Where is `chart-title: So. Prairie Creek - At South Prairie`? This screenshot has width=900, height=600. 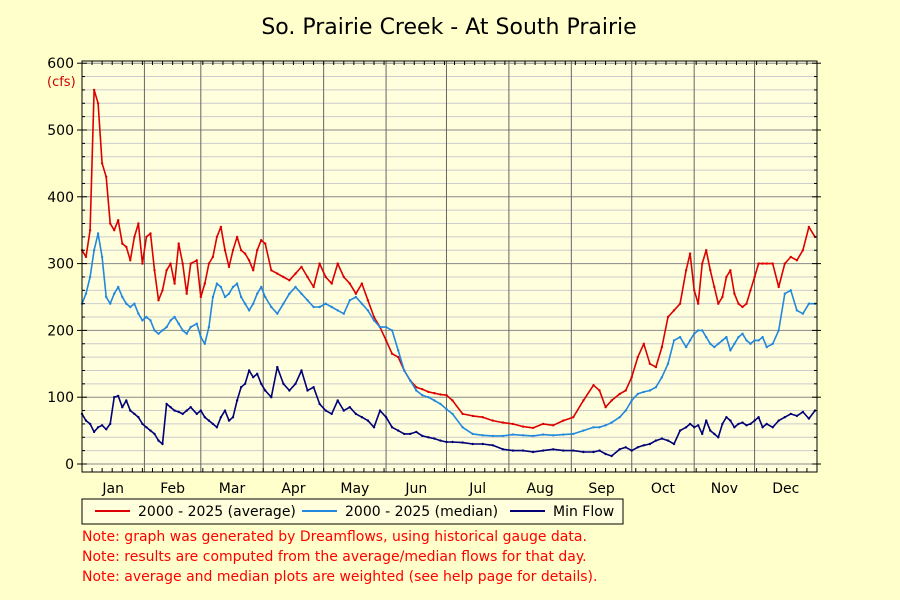
chart-title: So. Prairie Creek - At South Prairie is located at coordinates (448, 27).